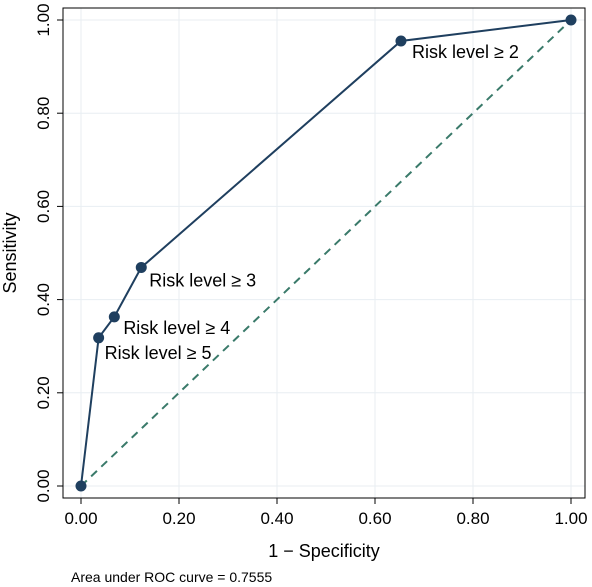 Image resolution: width=592 pixels, height=587 pixels. What do you see at coordinates (10, 252) in the screenshot?
I see `y-axis-title: Sensitivity` at bounding box center [10, 252].